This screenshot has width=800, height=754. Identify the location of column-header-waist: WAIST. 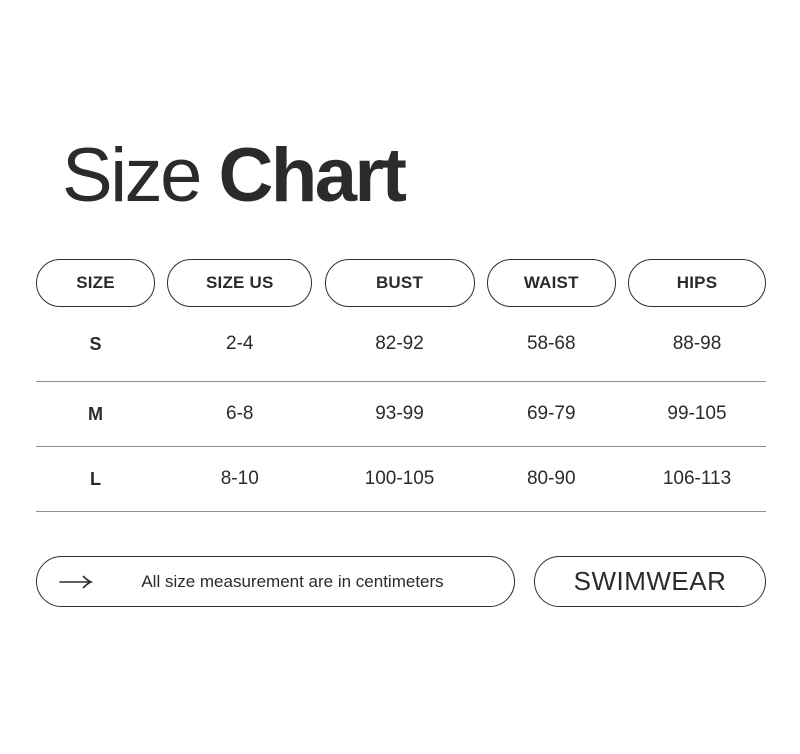
(551, 283).